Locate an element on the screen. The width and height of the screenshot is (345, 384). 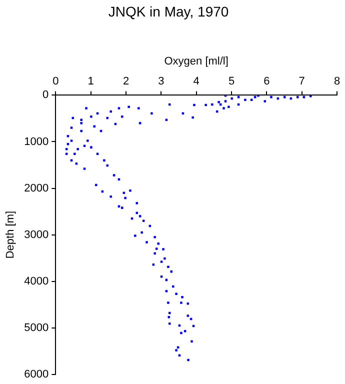
chart-title: JNQK in May, 1970 is located at coordinates (168, 11).